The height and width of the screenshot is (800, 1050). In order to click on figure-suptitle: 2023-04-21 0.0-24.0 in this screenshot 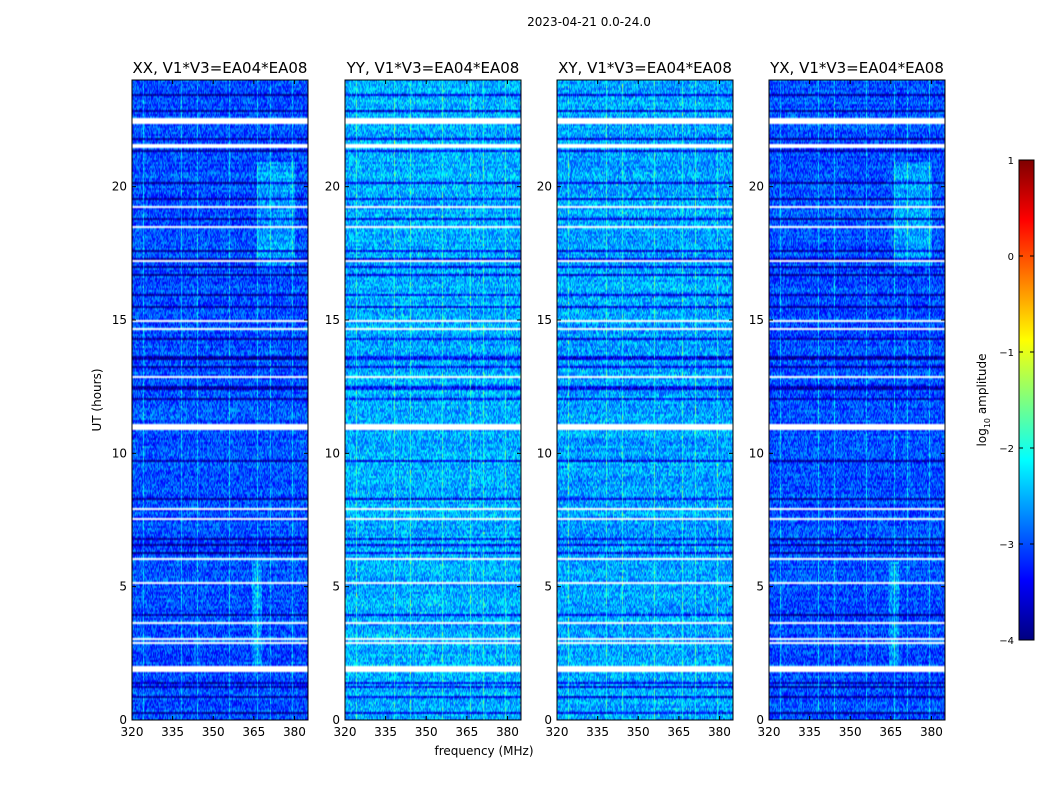, I will do `click(589, 22)`.